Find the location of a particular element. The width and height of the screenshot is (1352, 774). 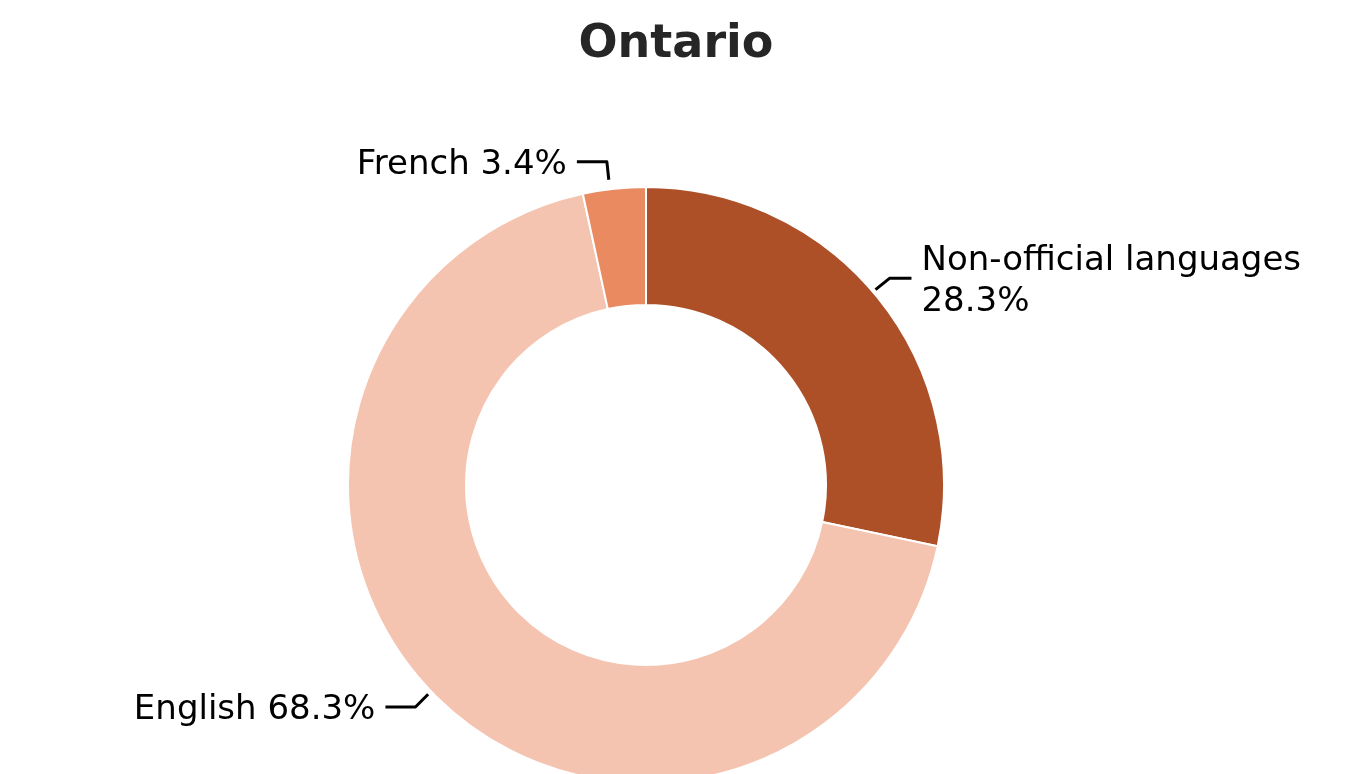

slice-label: English 68.3% is located at coordinates (254, 706).